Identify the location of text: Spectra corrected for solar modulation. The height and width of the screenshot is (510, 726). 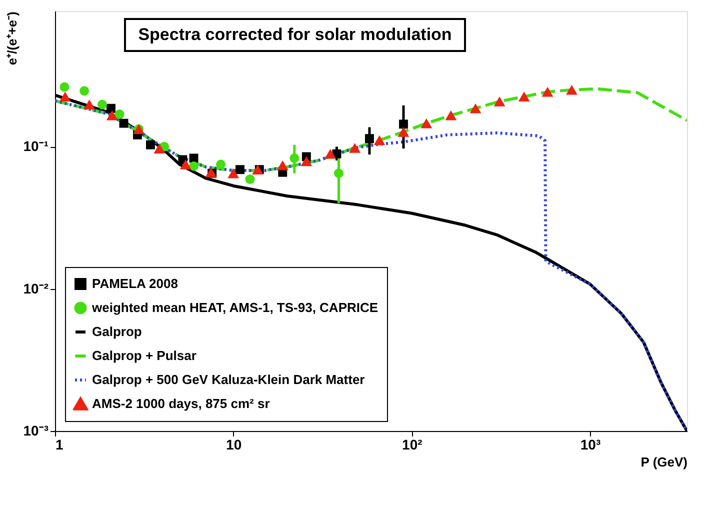
(295, 34).